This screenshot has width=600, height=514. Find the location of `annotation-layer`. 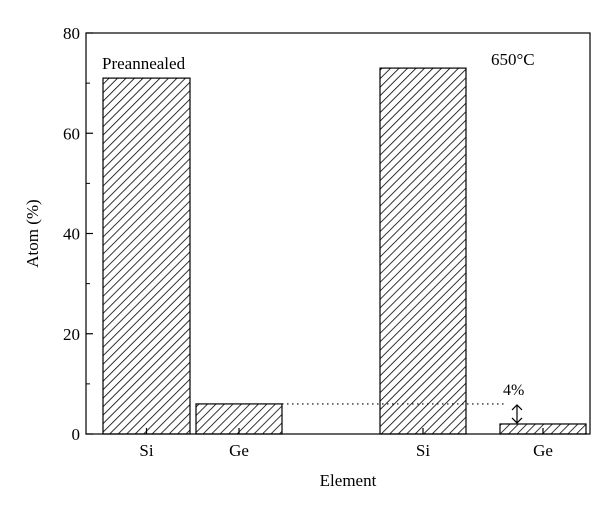

annotation-layer is located at coordinates (402, 413).